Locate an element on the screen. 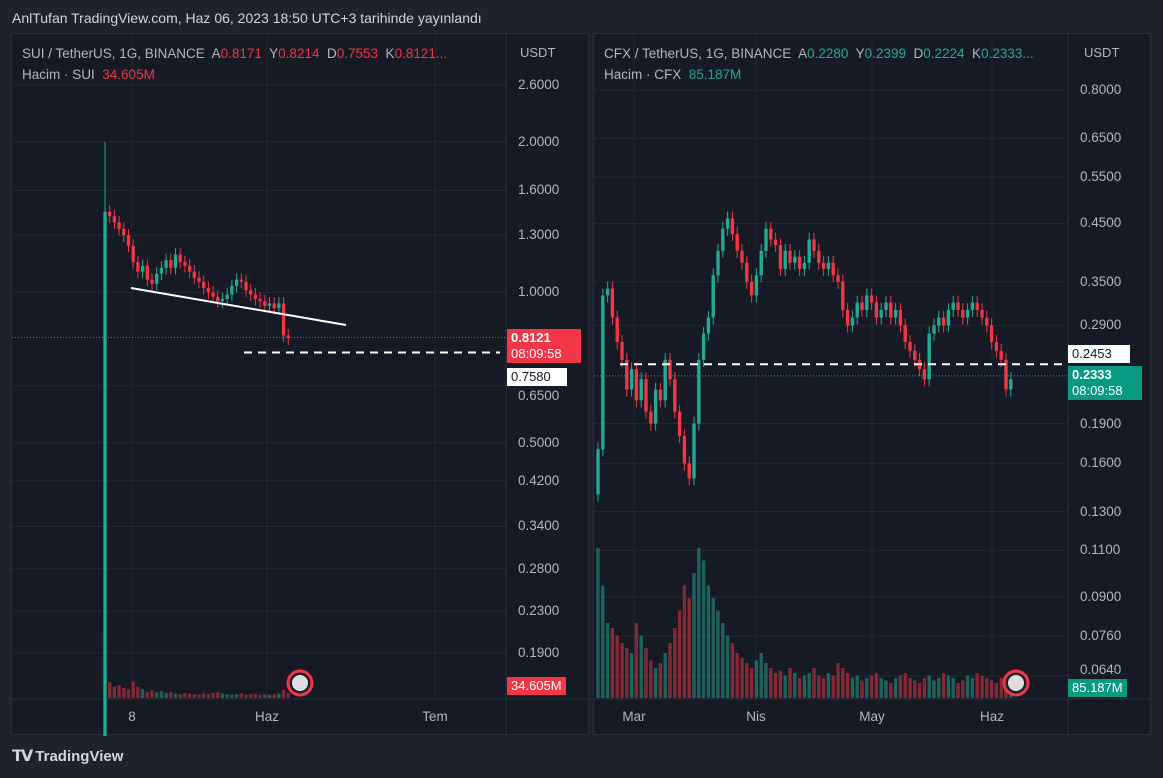 Image resolution: width=1163 pixels, height=778 pixels. last-price-label: 0.8121 08:09:58 is located at coordinates (544, 346).